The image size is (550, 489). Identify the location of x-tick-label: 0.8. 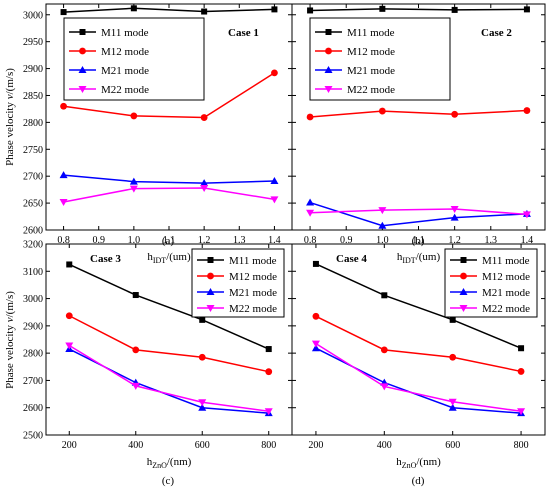
(310, 240).